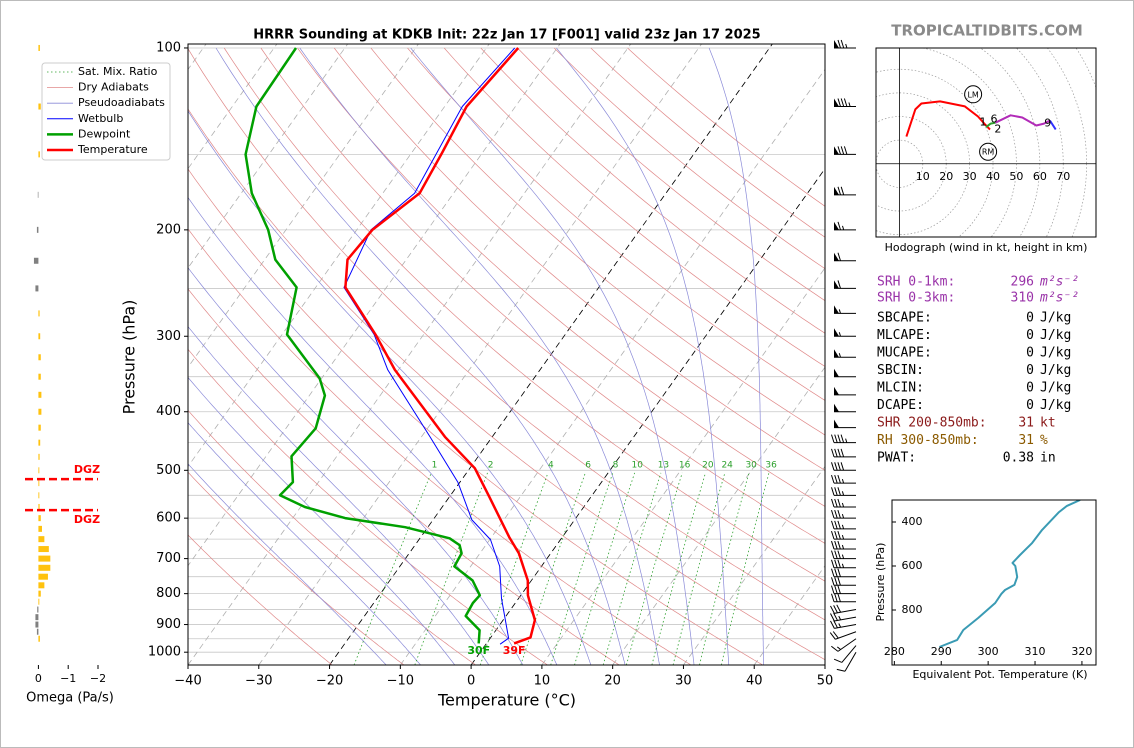  What do you see at coordinates (900, 388) in the screenshot?
I see `stat-label: MLCIN:` at bounding box center [900, 388].